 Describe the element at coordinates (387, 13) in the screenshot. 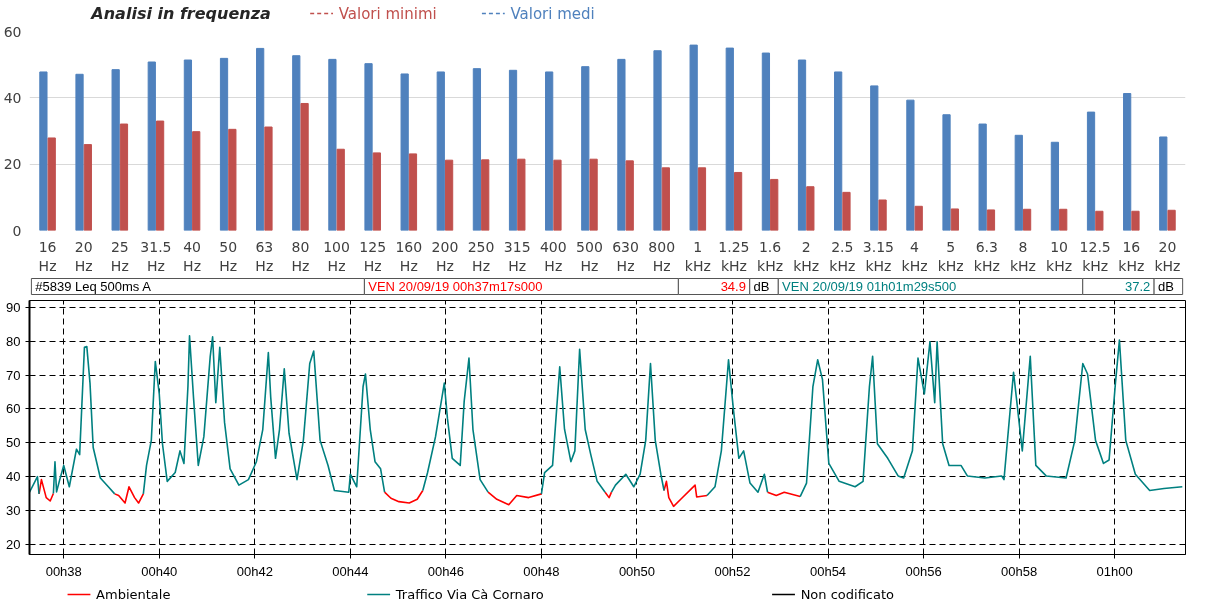

I see `legend-label: Valori minimi` at that location.